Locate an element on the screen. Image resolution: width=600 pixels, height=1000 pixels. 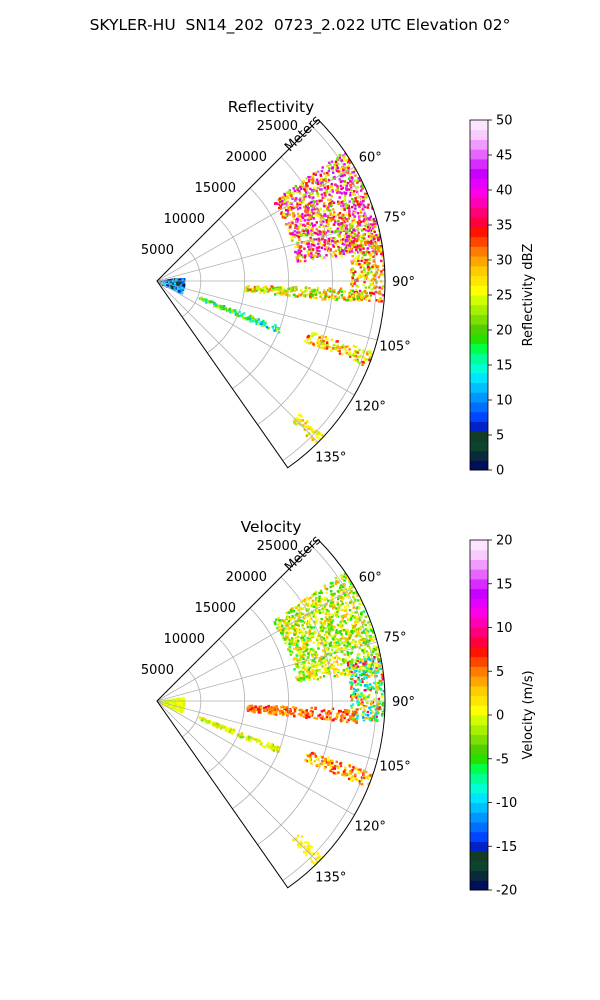
range-tick-label: 10000 is located at coordinates (184, 639).